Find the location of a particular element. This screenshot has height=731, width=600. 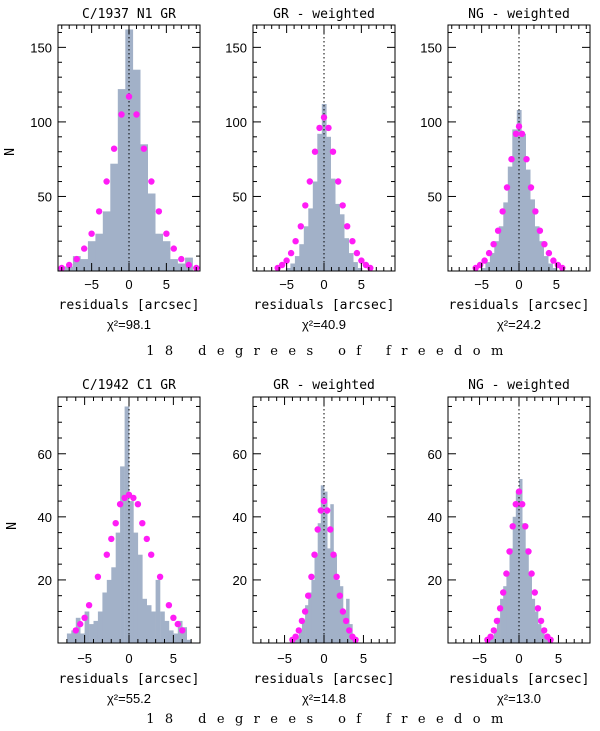

panel-title: NG - weighted is located at coordinates (519, 14).